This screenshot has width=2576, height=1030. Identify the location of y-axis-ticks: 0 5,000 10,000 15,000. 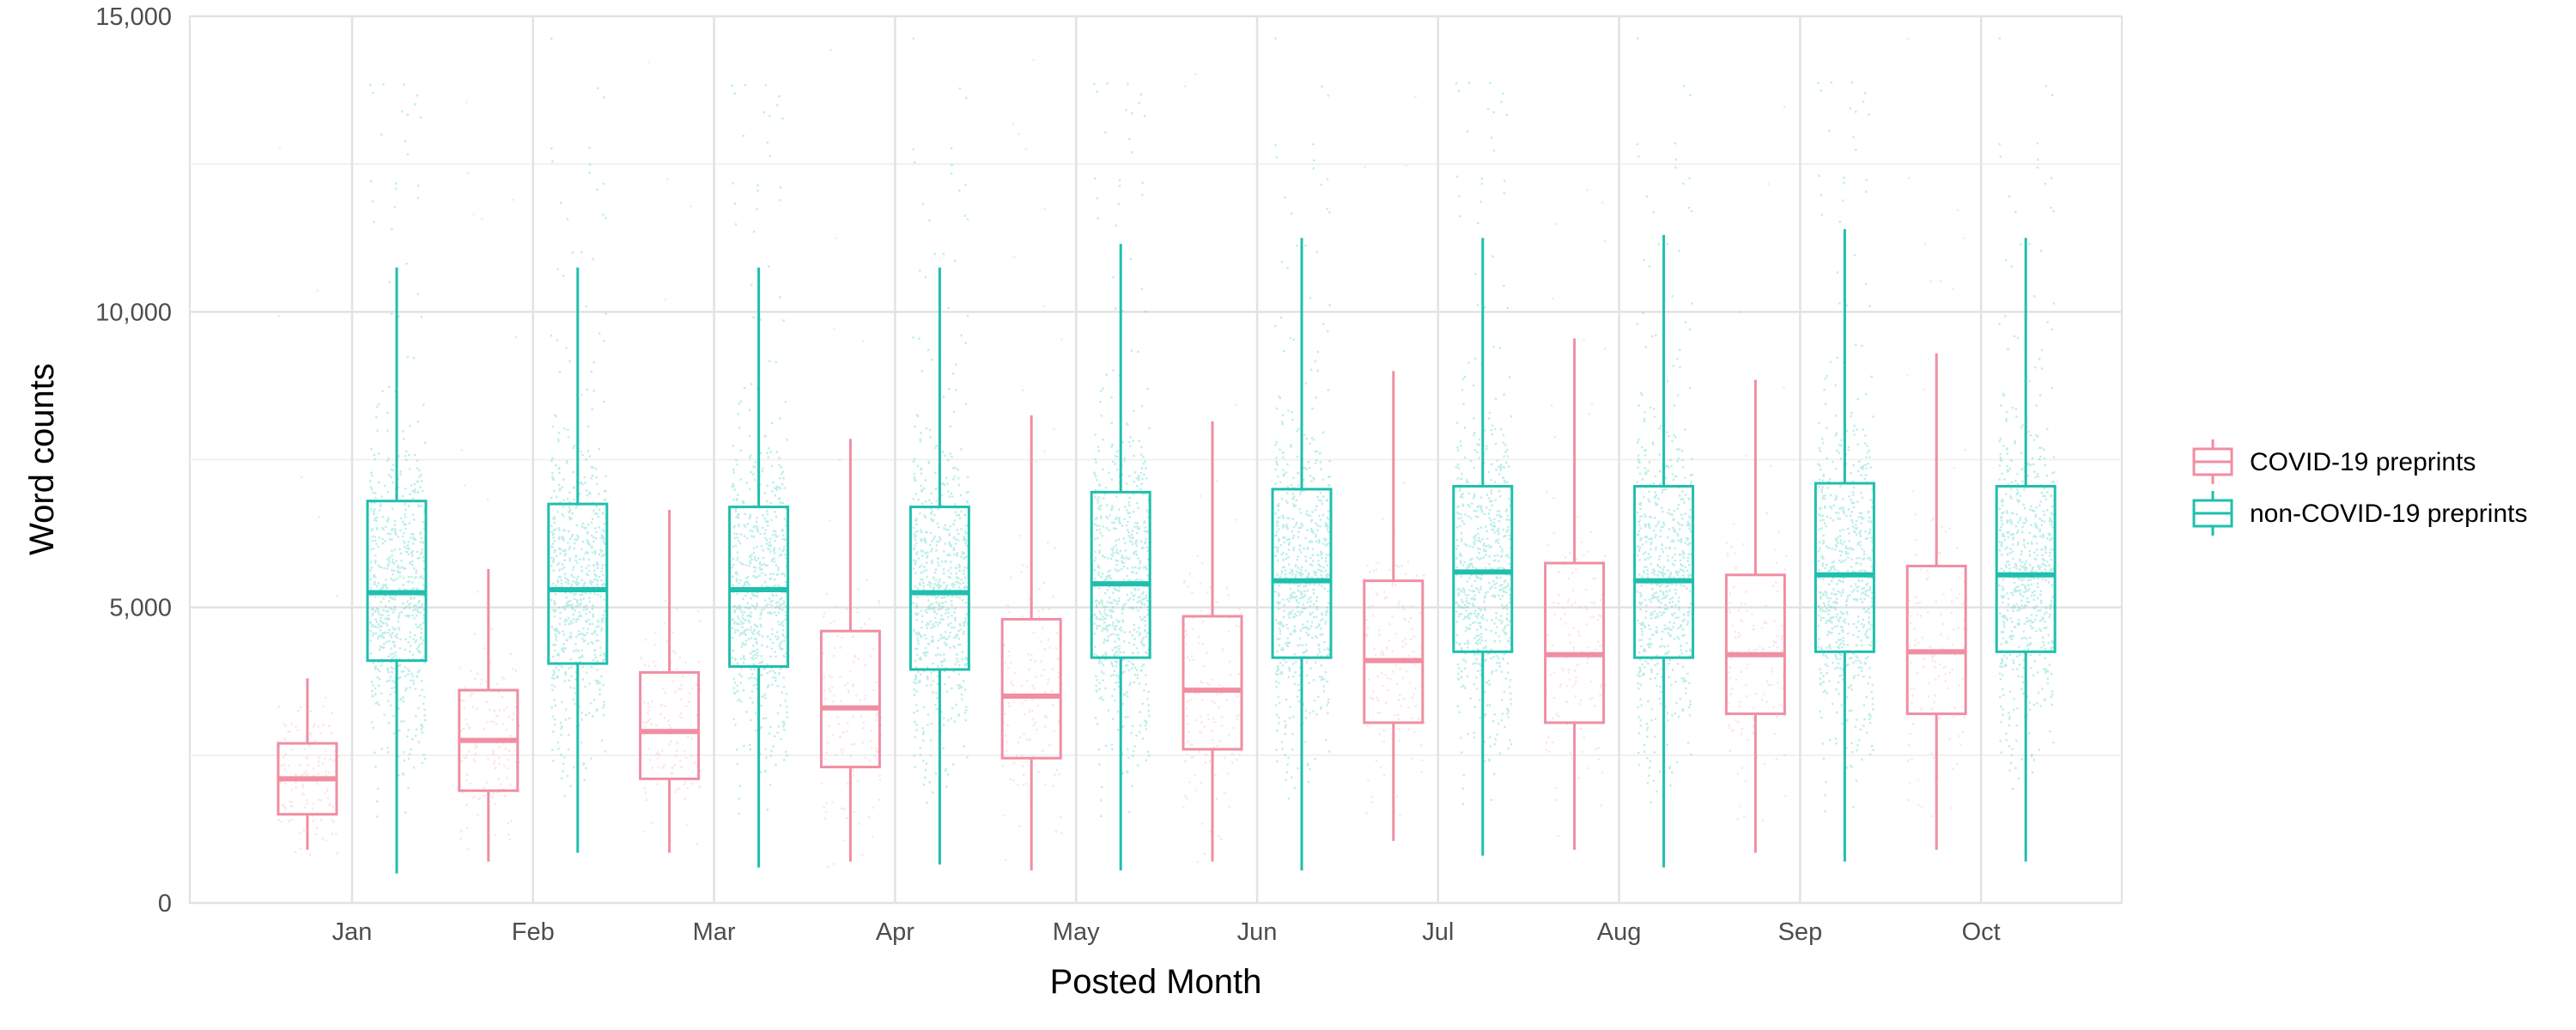
(133, 460).